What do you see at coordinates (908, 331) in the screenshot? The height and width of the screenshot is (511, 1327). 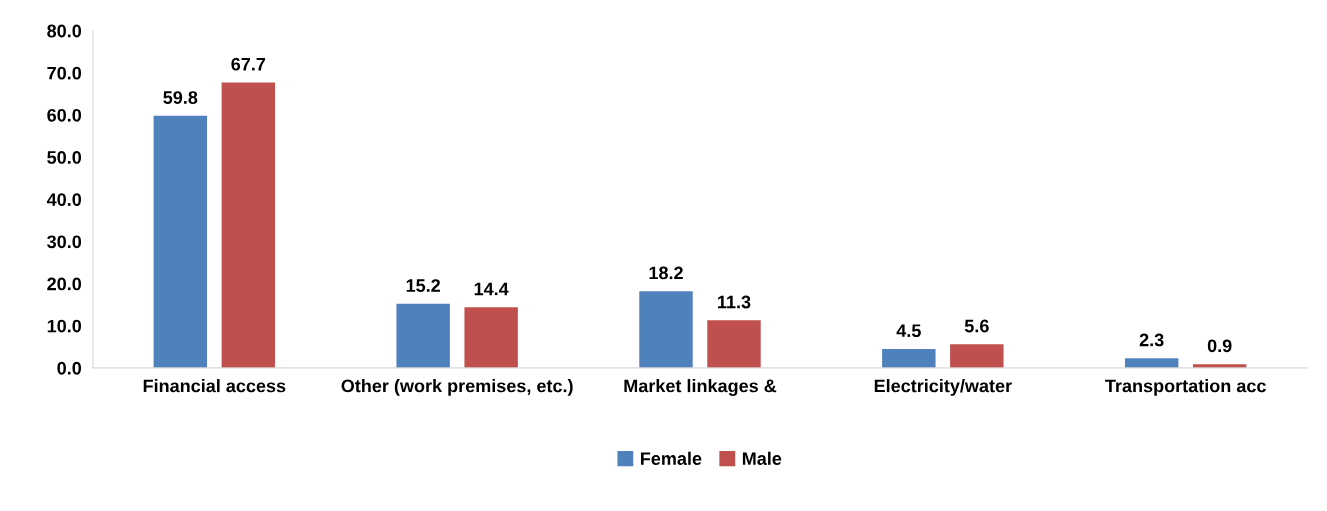 I see `data-label: 4.5` at bounding box center [908, 331].